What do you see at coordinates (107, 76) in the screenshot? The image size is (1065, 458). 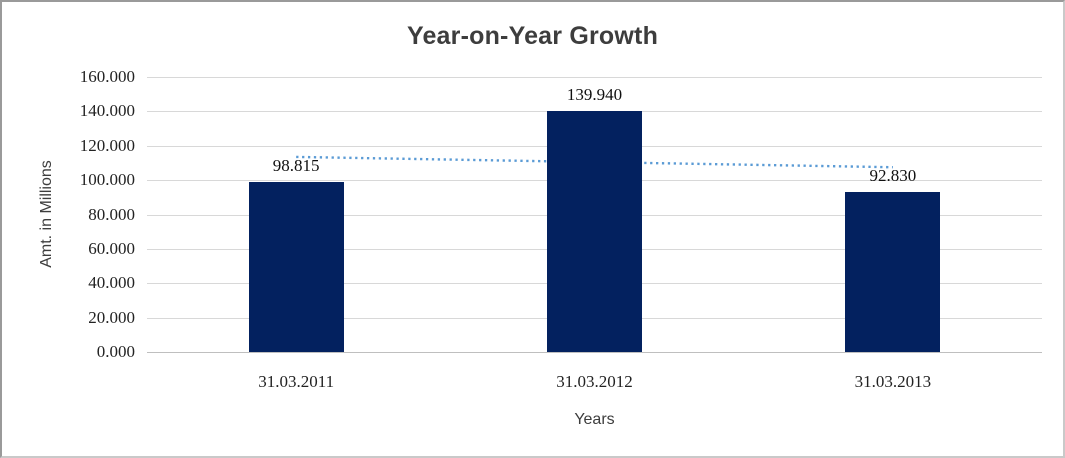 I see `y-tick-label: 160.000` at bounding box center [107, 76].